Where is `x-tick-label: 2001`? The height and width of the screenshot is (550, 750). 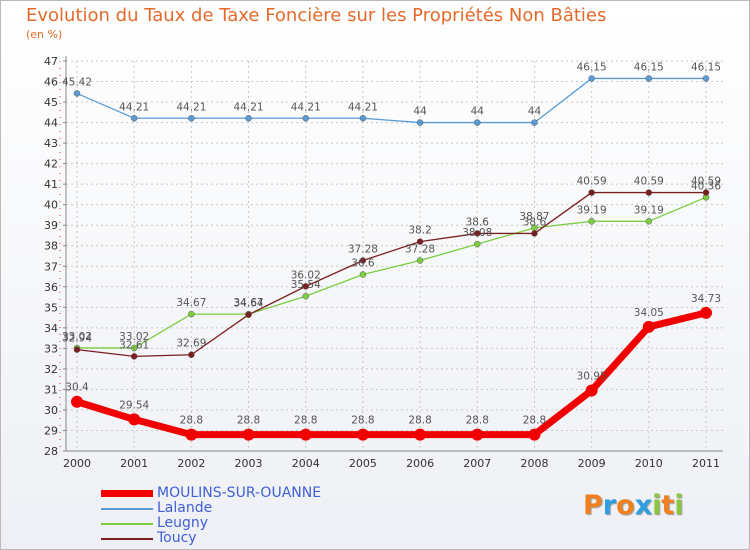
x-tick-label: 2001 is located at coordinates (134, 463).